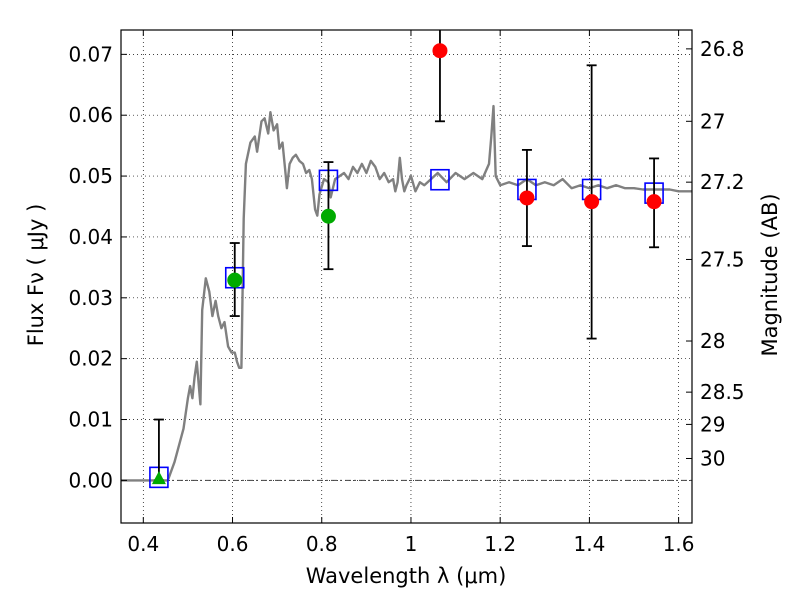 Image resolution: width=800 pixels, height=600 pixels. Describe the element at coordinates (500, 544) in the screenshot. I see `x-tick-label: 1.2` at that location.